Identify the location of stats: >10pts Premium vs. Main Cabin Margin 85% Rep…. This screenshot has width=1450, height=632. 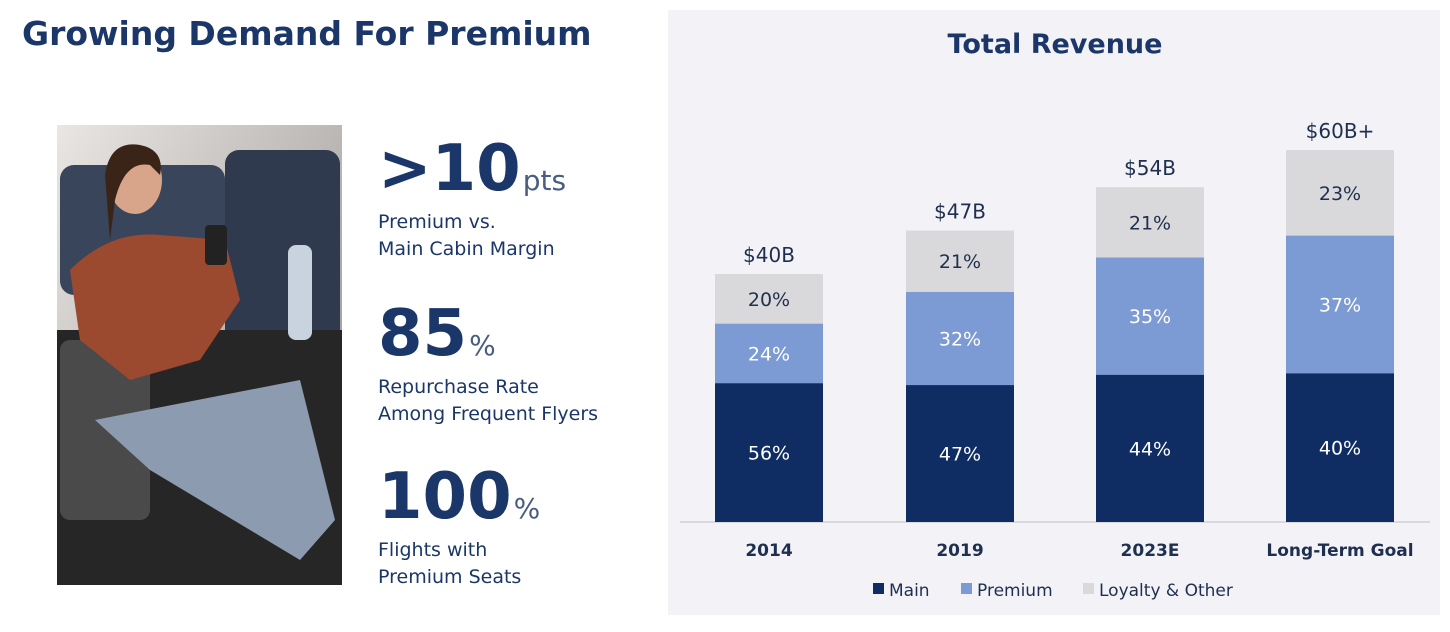
(488, 360).